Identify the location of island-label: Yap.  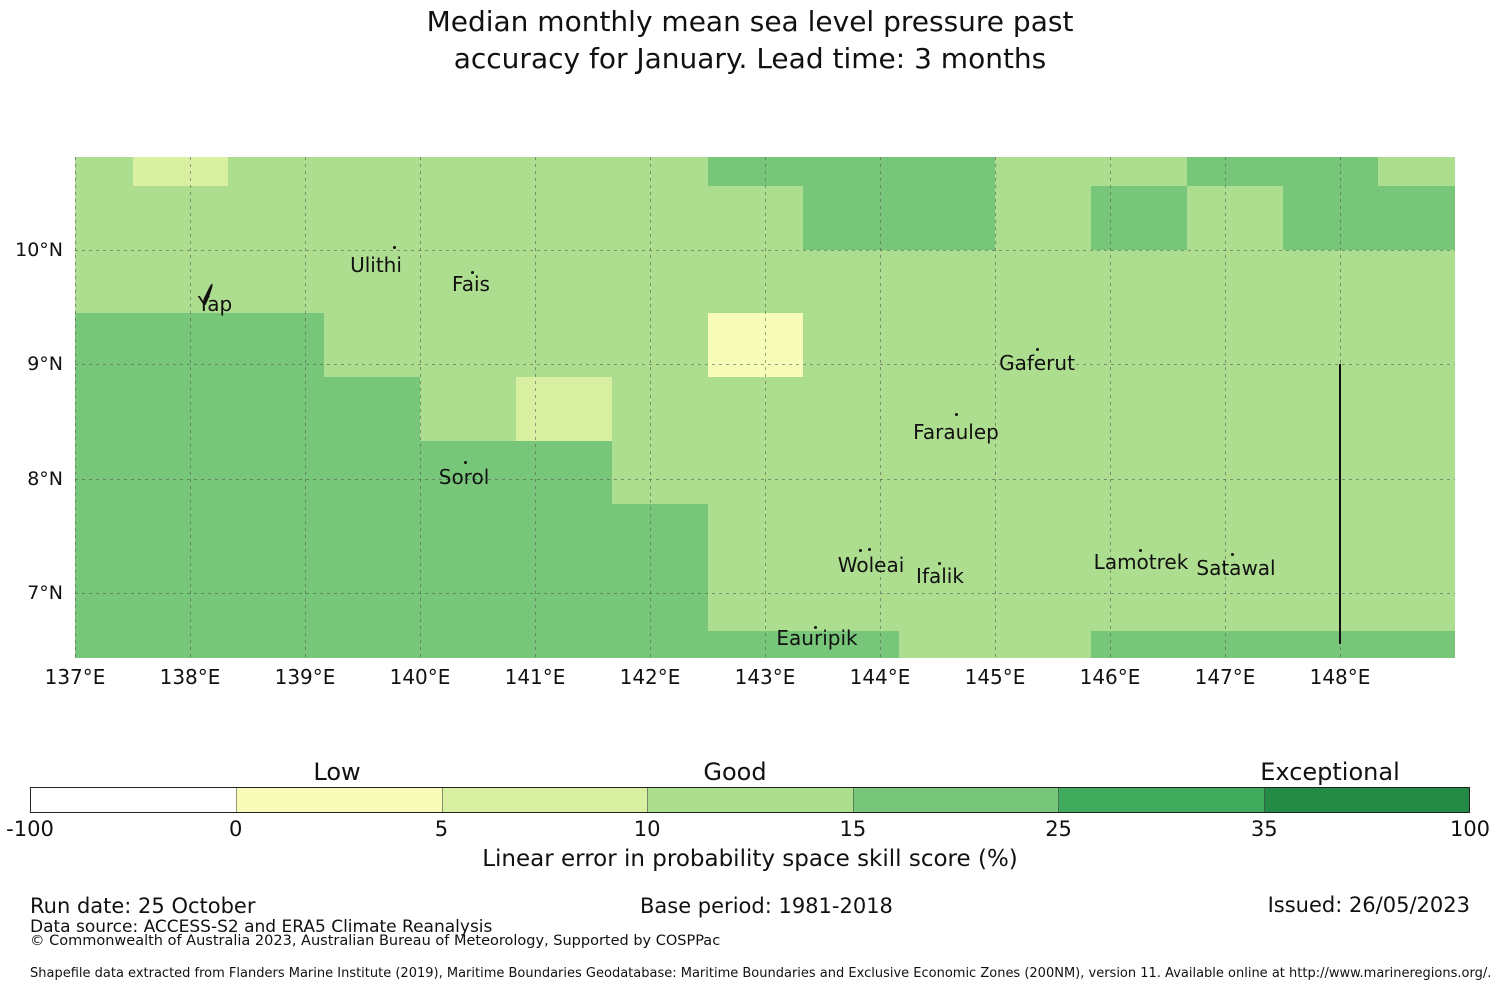
(215, 304).